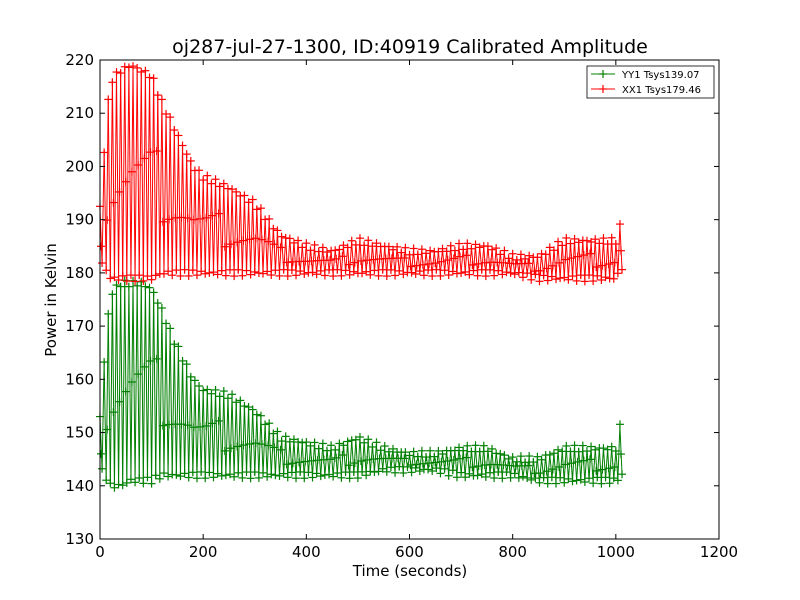 The width and height of the screenshot is (800, 600). What do you see at coordinates (203, 552) in the screenshot?
I see `x-tick-label: 200` at bounding box center [203, 552].